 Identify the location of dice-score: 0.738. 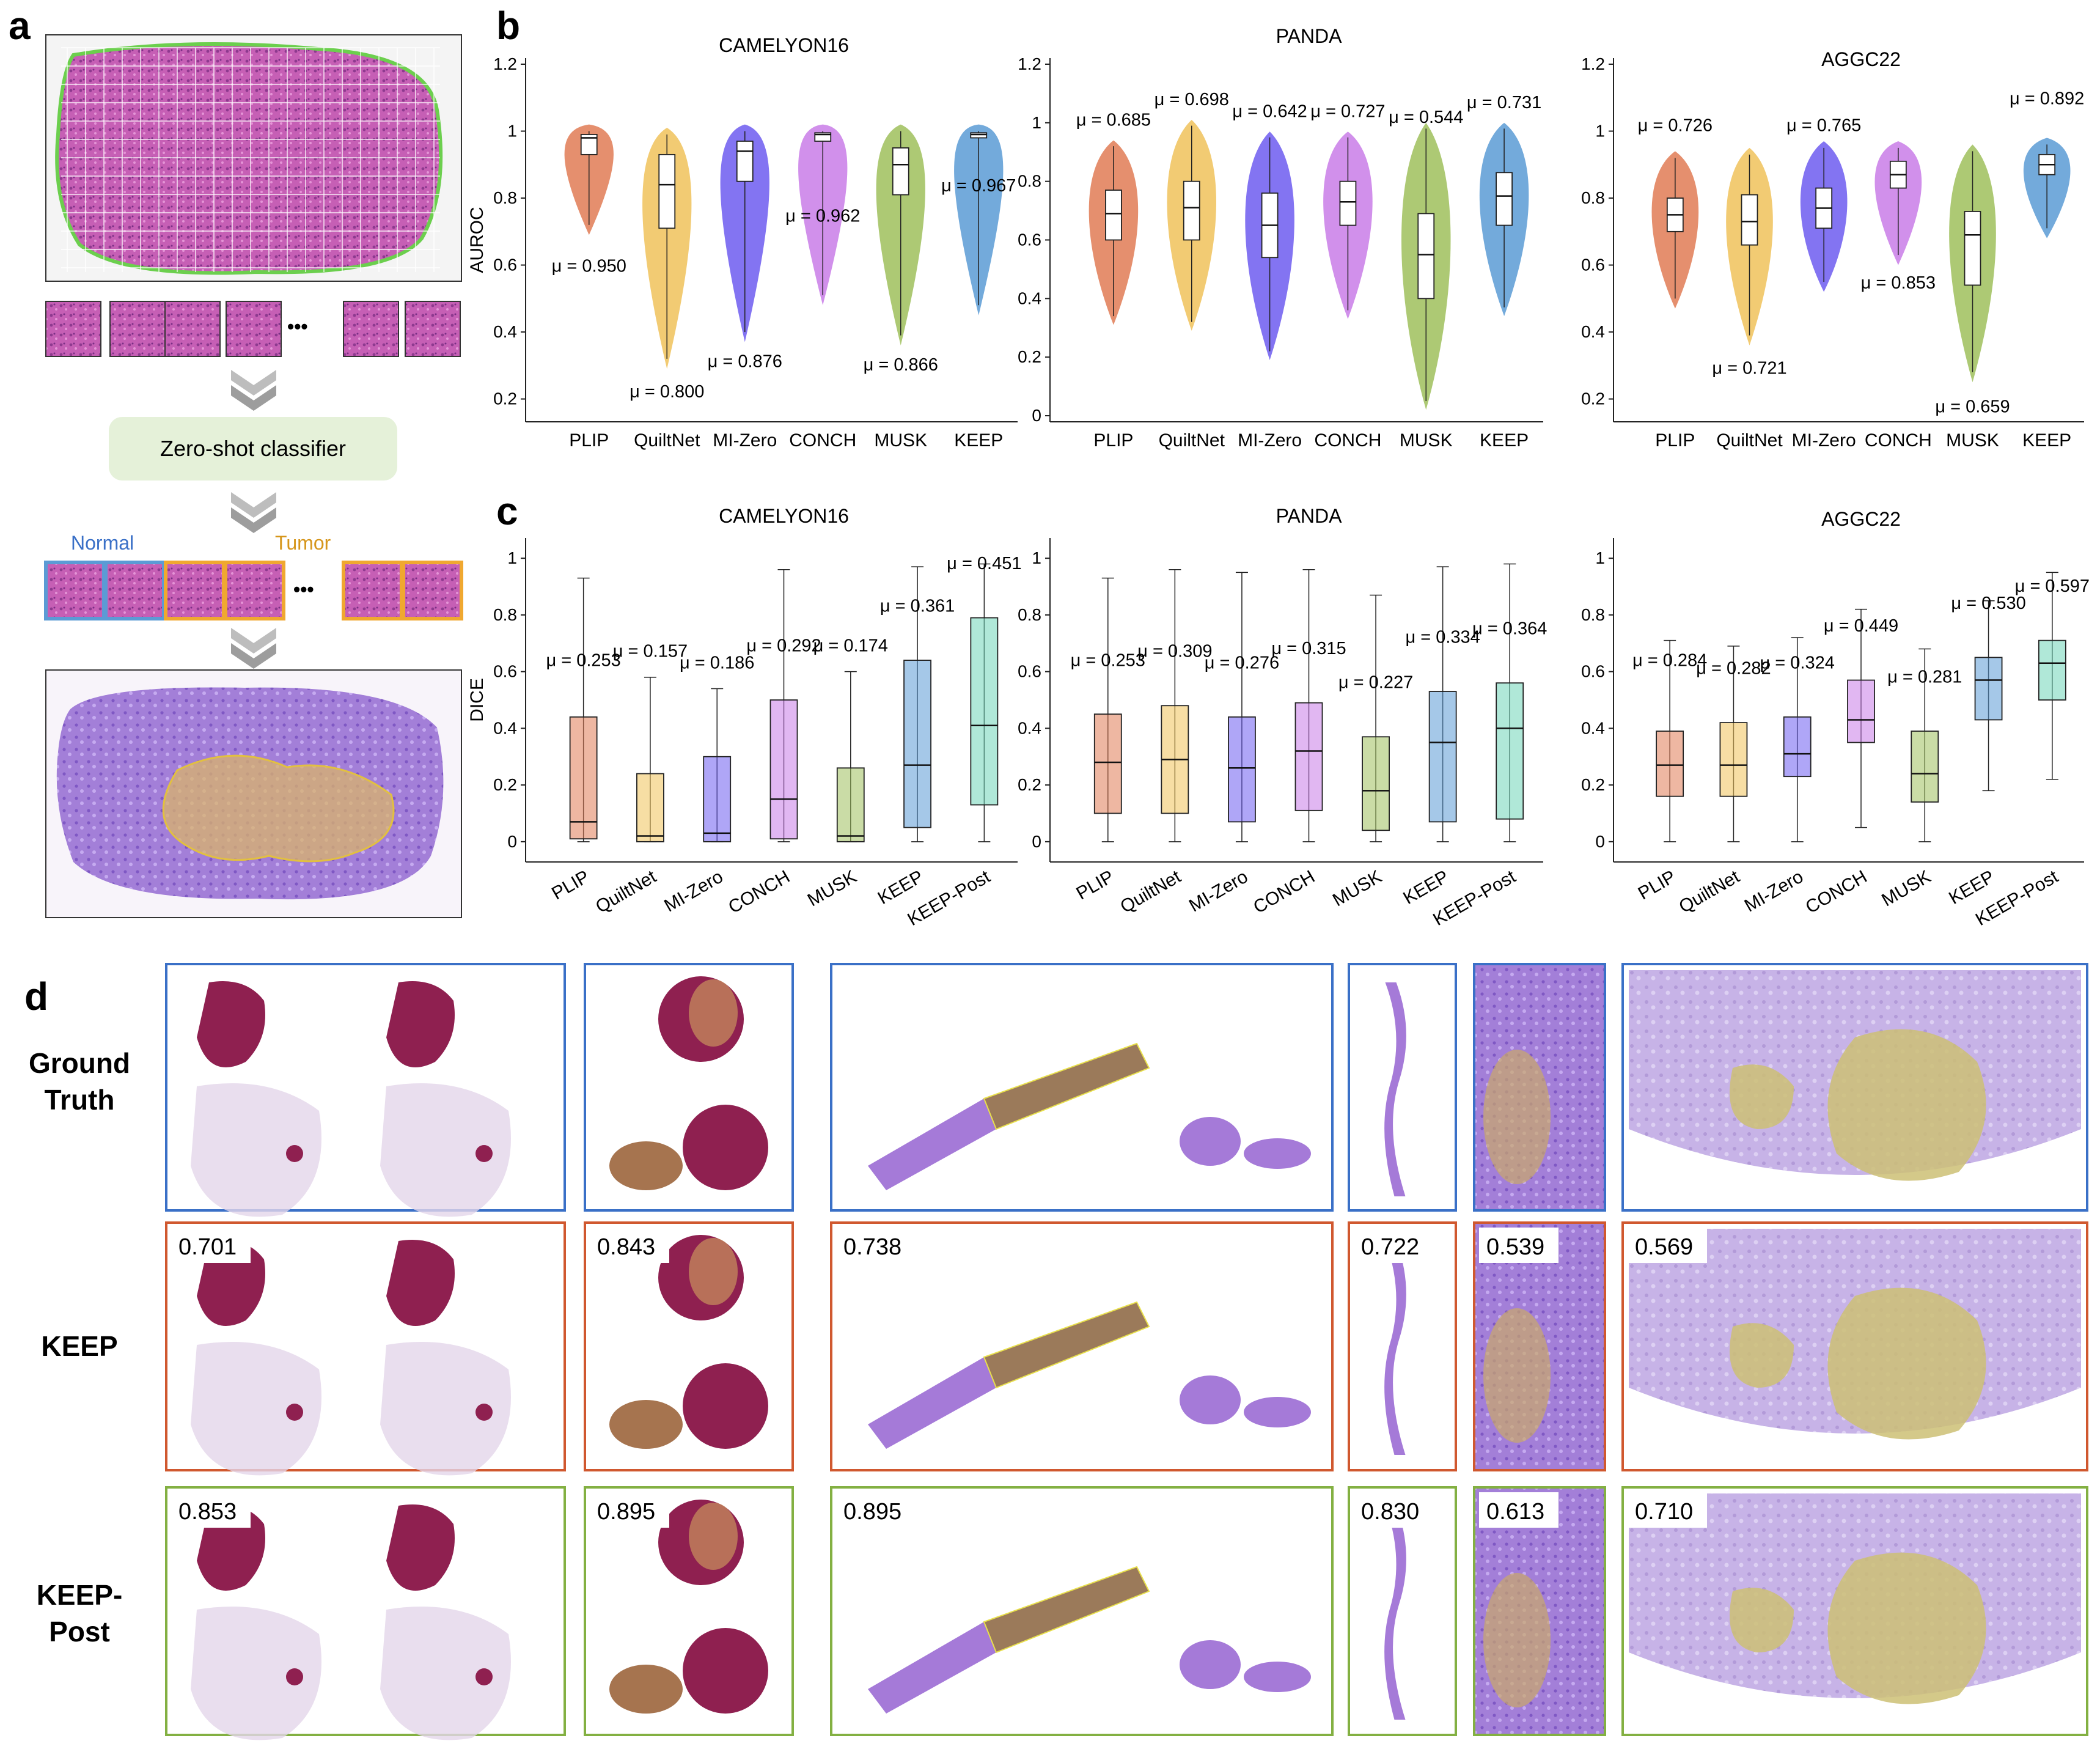
(872, 1247).